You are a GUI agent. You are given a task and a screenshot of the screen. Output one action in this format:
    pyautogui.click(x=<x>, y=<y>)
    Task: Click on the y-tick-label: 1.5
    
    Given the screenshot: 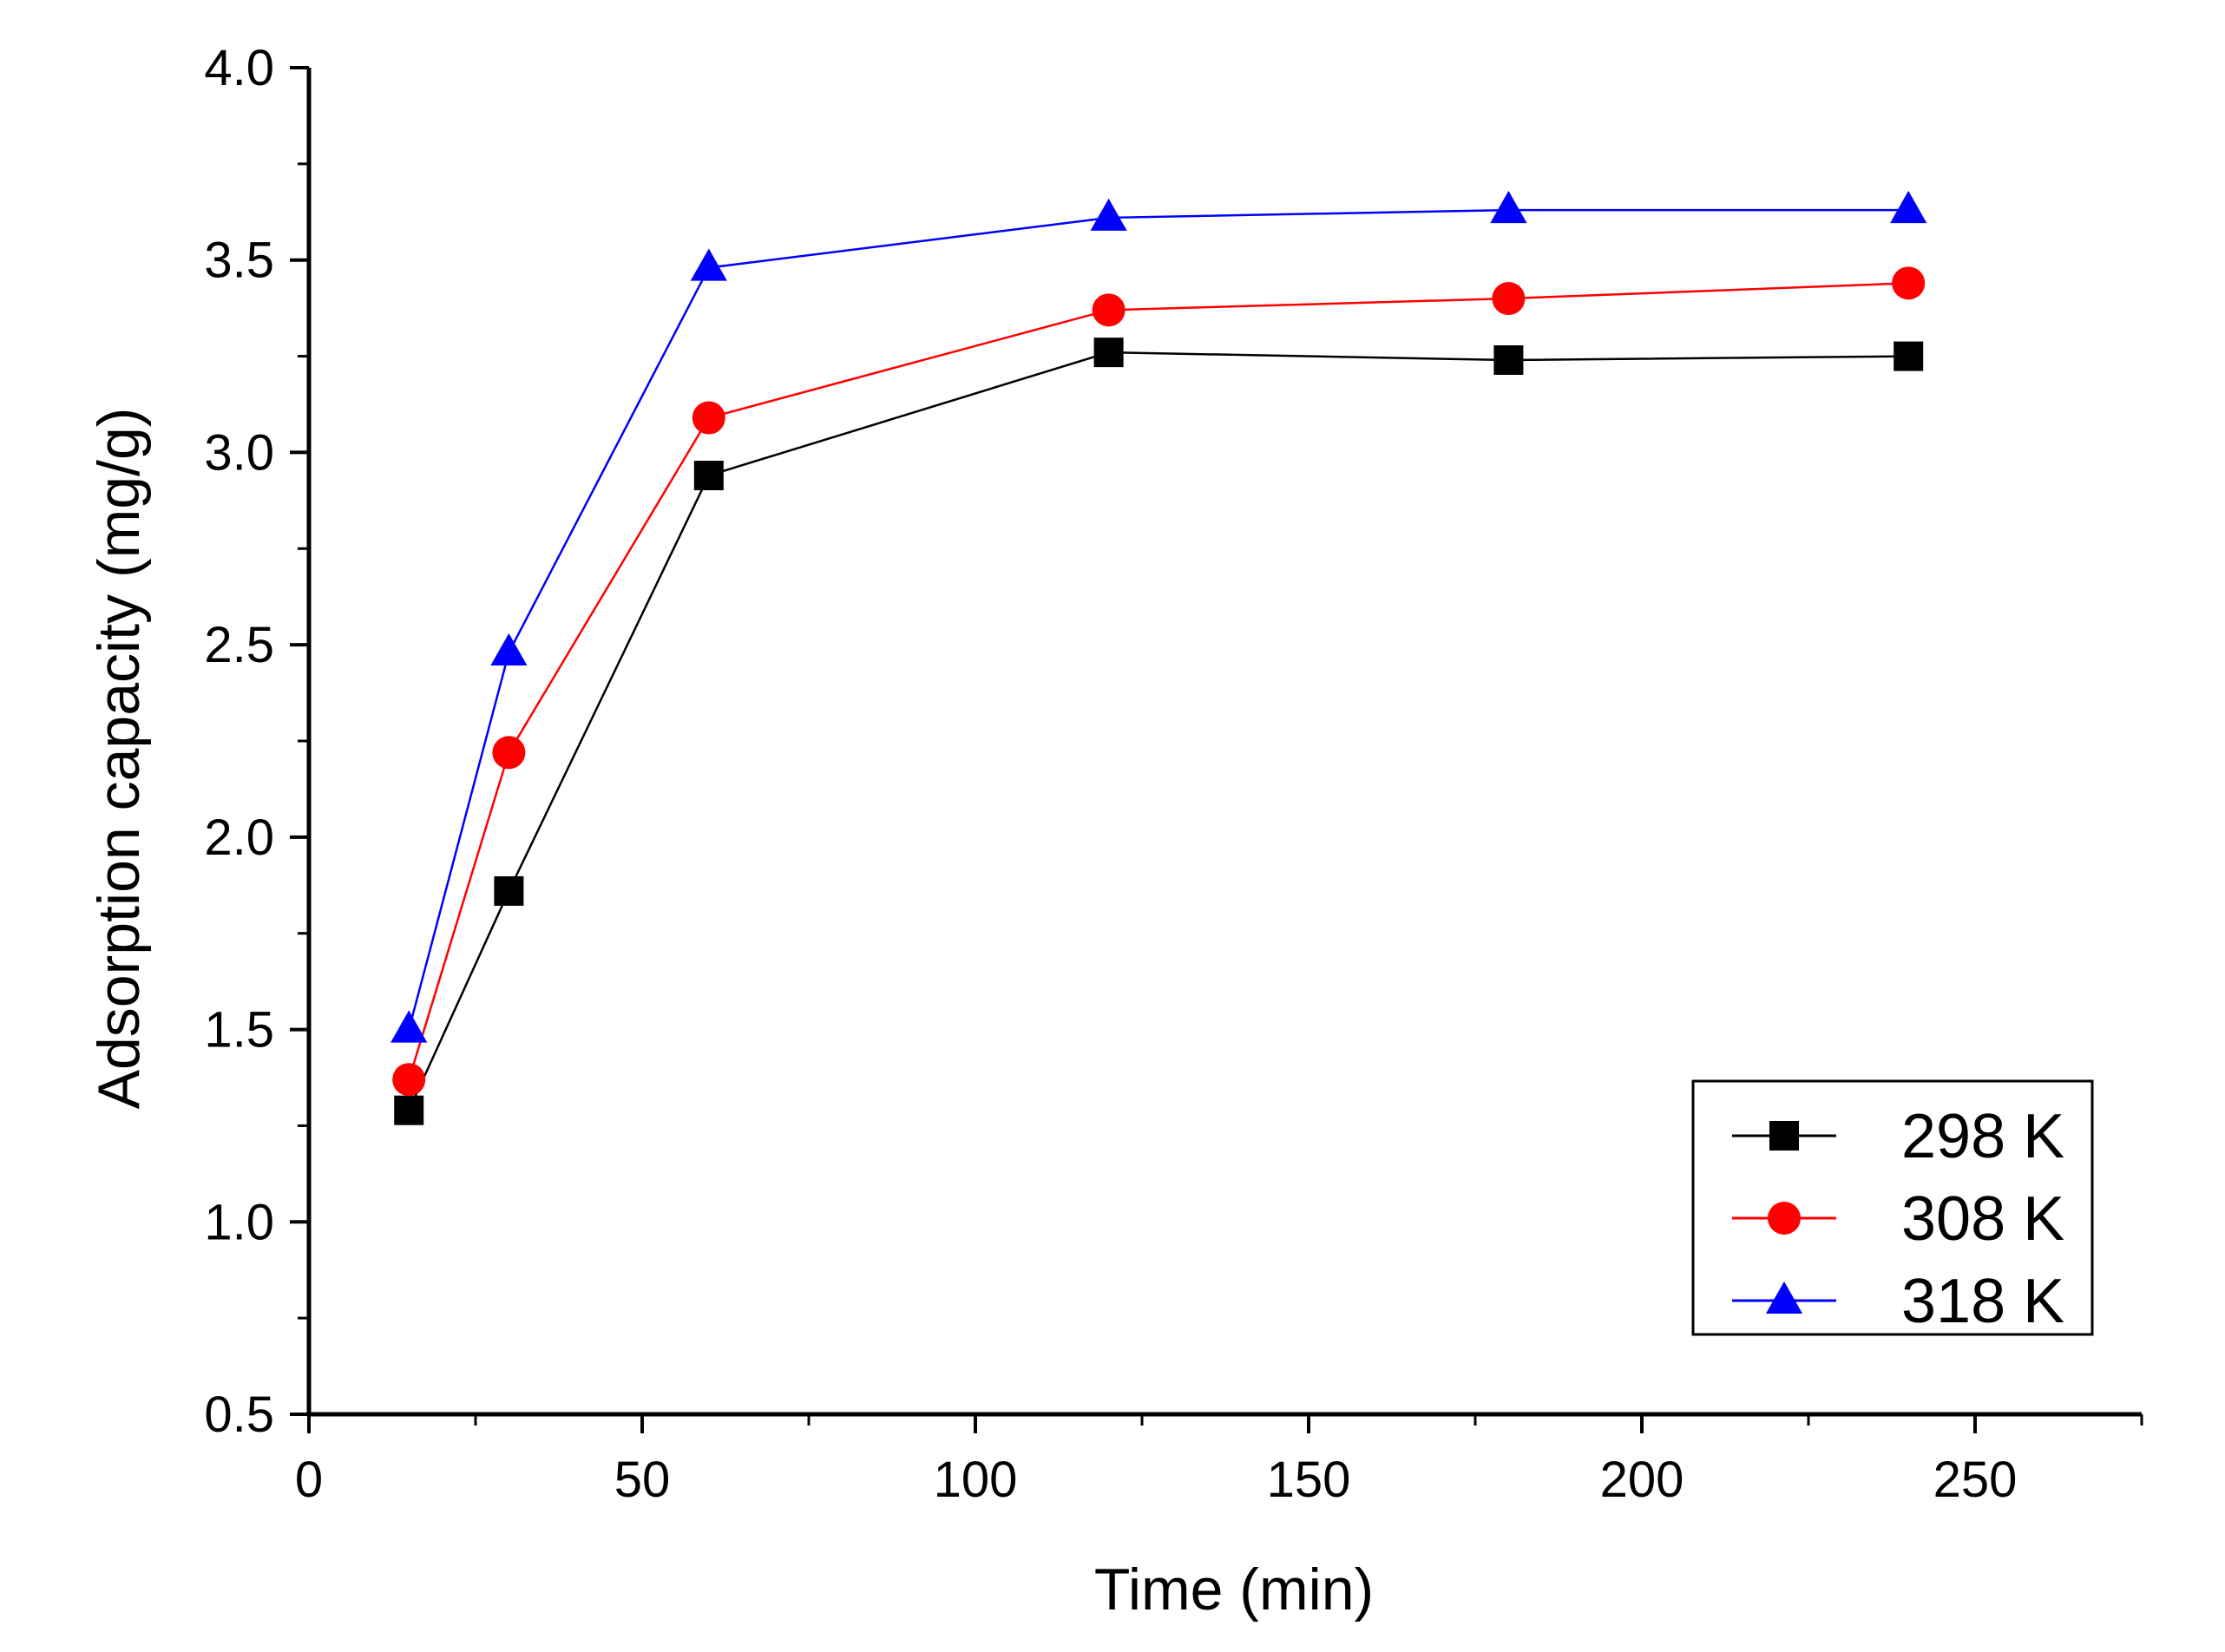 What is the action you would take?
    pyautogui.click(x=239, y=1030)
    